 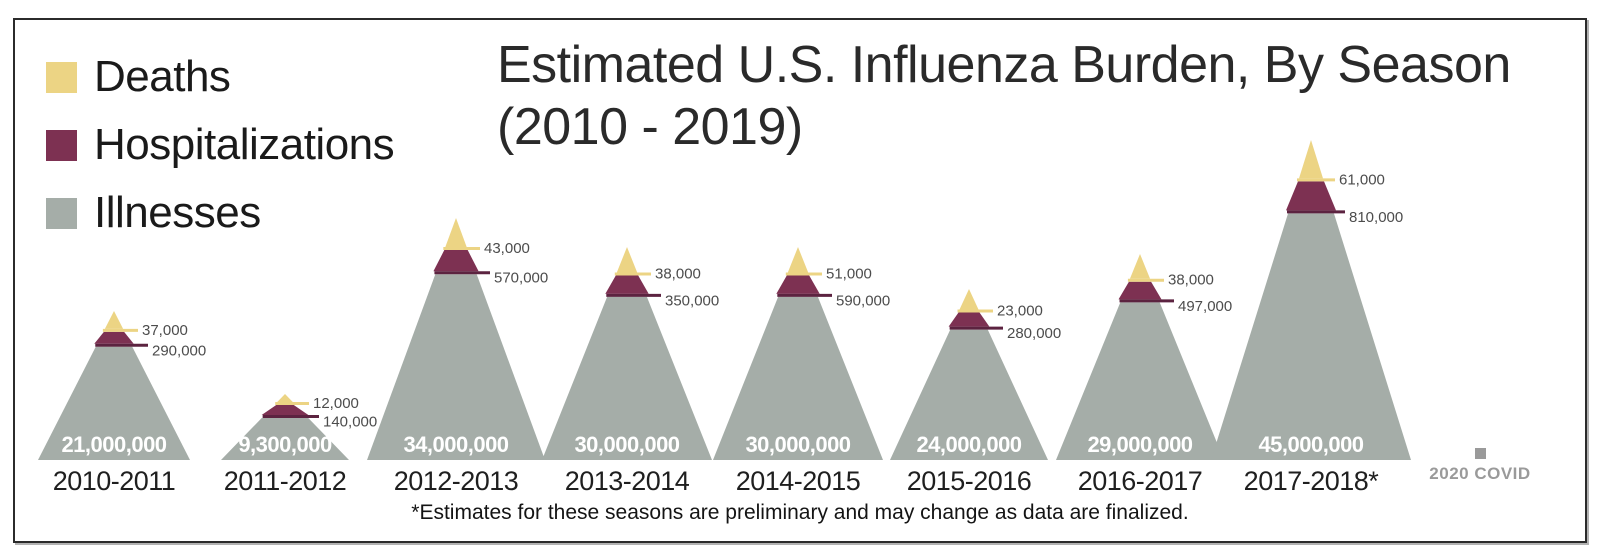 What do you see at coordinates (798, 481) in the screenshot?
I see `season-label: 2014-2015` at bounding box center [798, 481].